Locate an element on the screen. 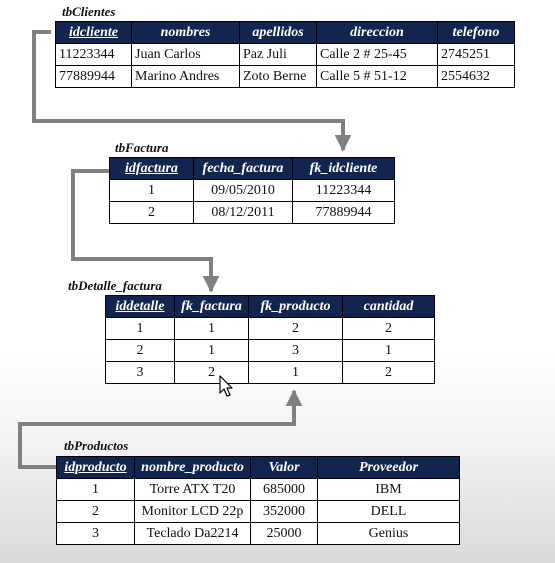  productos-table-caption: tbProductos is located at coordinates (96, 446).